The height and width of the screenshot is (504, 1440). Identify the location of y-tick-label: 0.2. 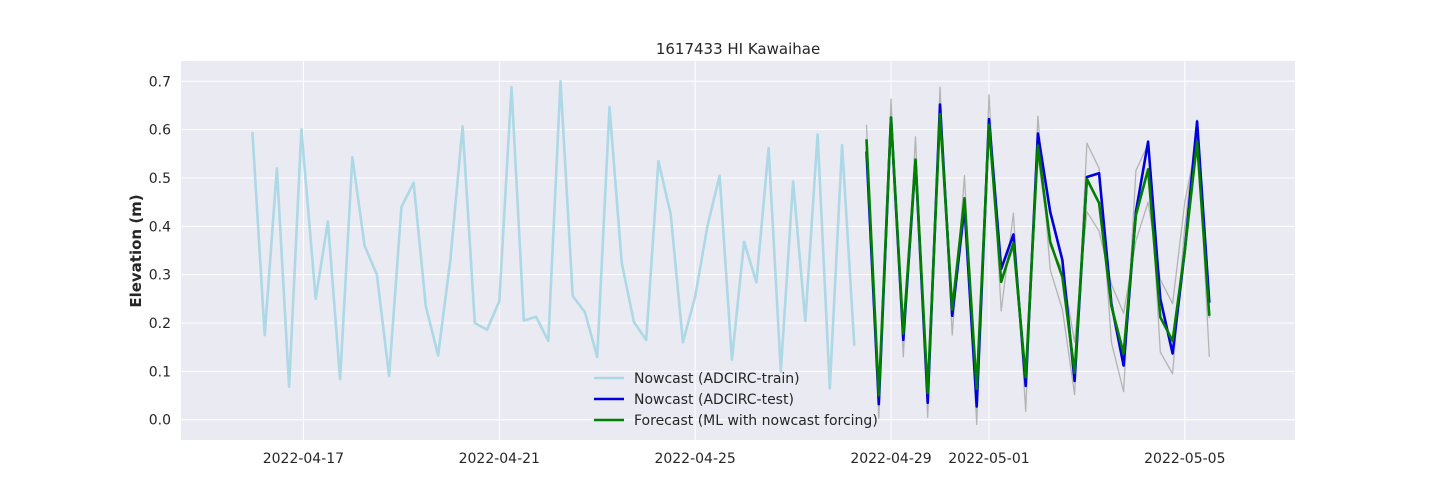
(160, 324).